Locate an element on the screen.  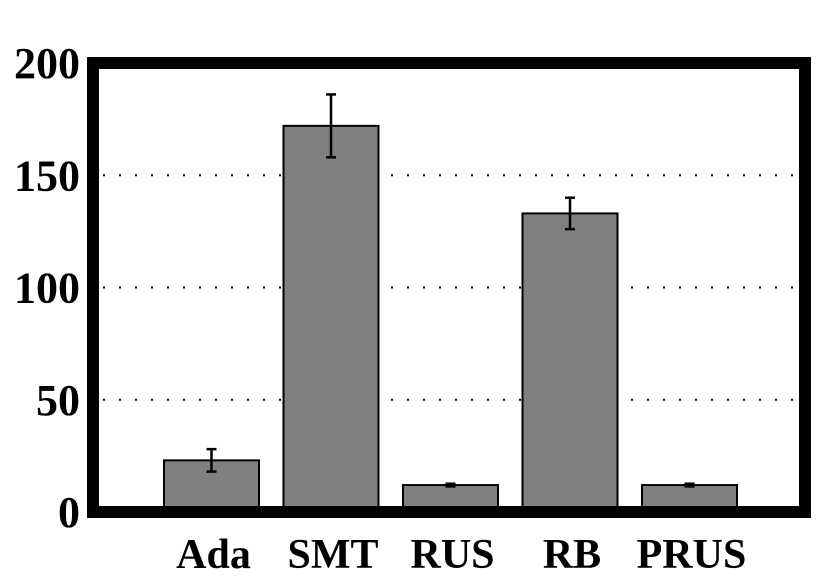
y-tick-label: 50 is located at coordinates (58, 400).